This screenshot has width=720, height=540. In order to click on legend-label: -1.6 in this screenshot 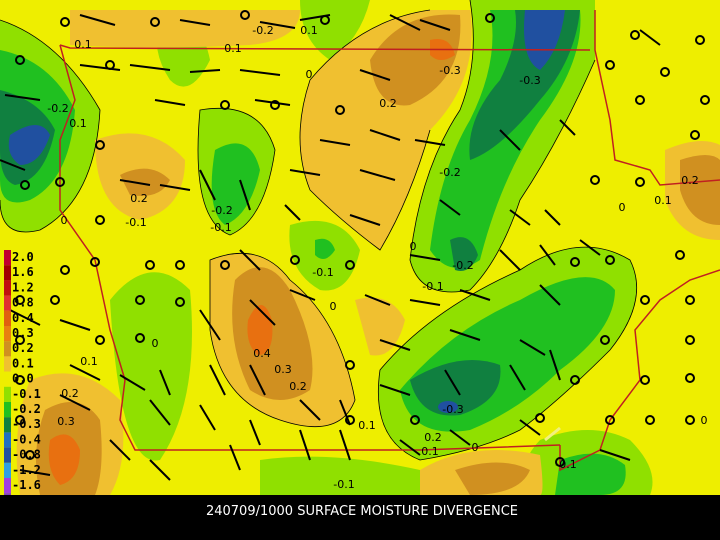, I will do `click(26, 485)`.